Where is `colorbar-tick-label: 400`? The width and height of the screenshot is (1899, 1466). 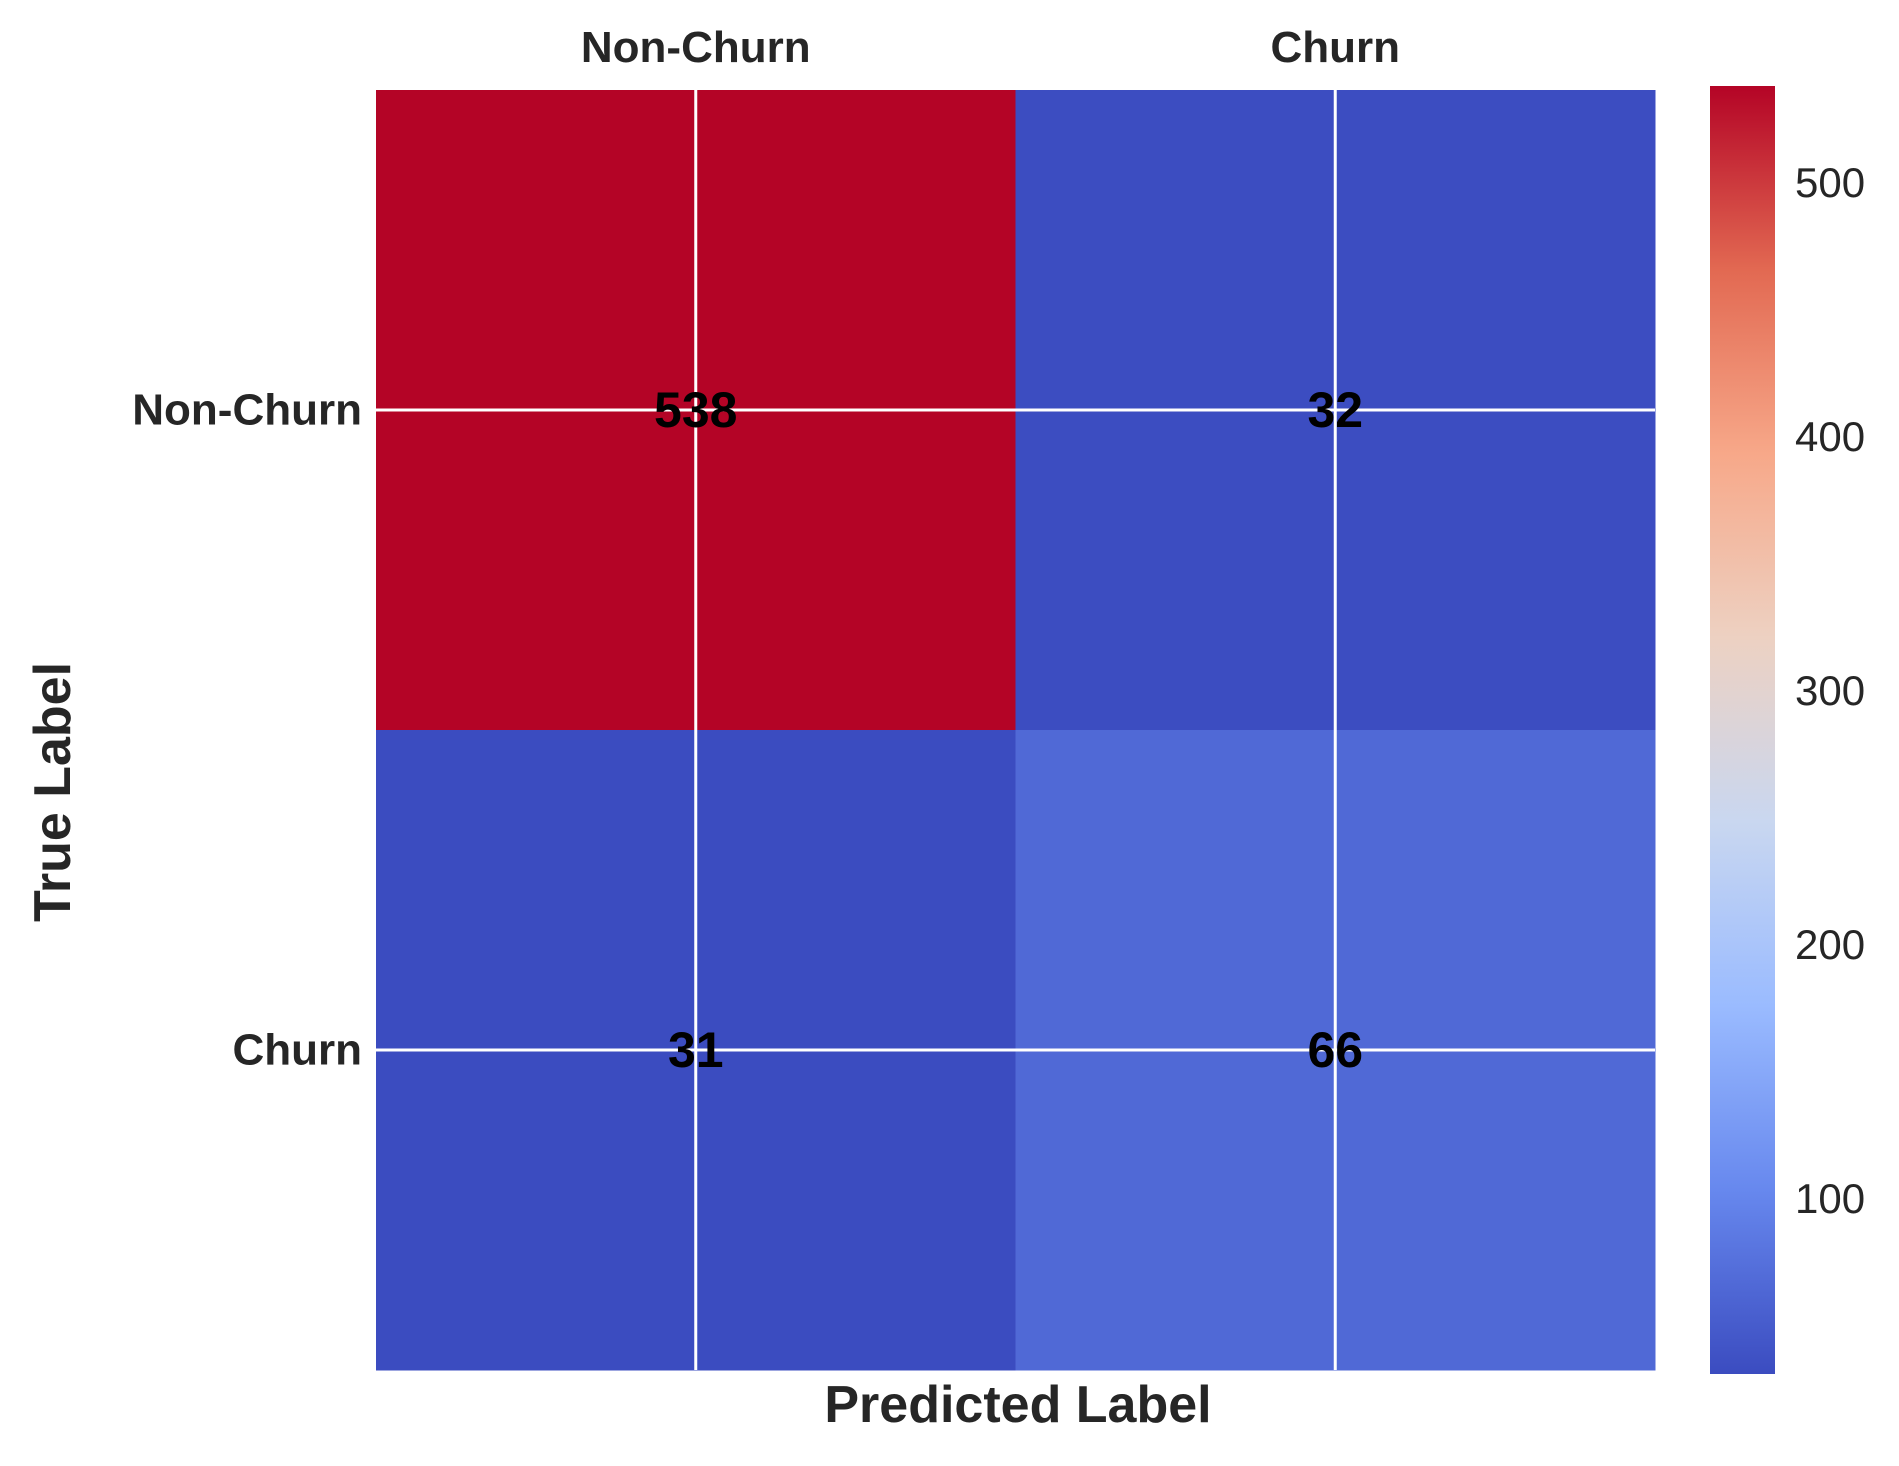
colorbar-tick-label: 400 is located at coordinates (1830, 436).